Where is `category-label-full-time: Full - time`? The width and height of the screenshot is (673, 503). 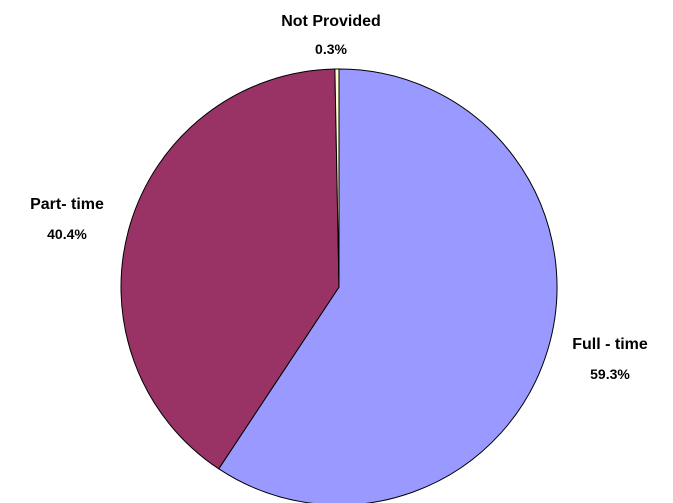 category-label-full-time: Full - time is located at coordinates (610, 344).